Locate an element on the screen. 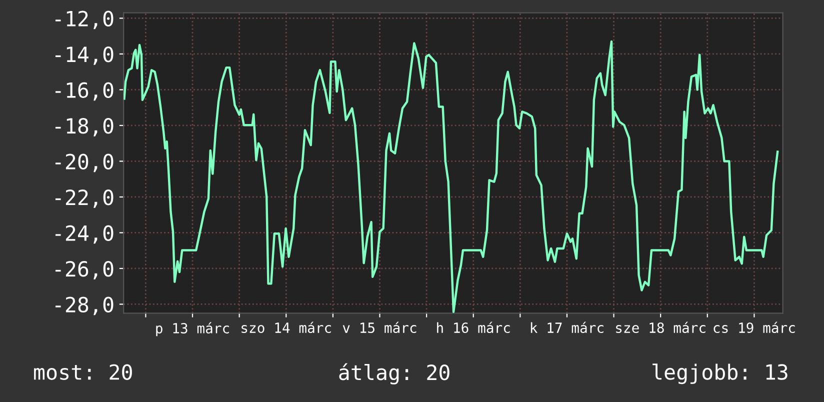  text: most: 20 is located at coordinates (83, 372).